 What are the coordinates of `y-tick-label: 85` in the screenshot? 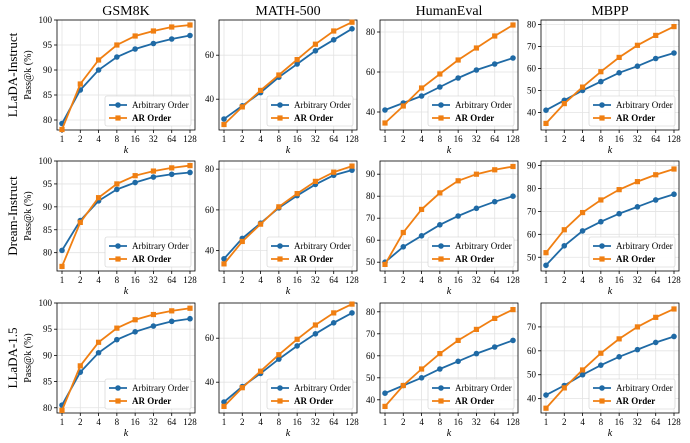 It's located at (48, 230).